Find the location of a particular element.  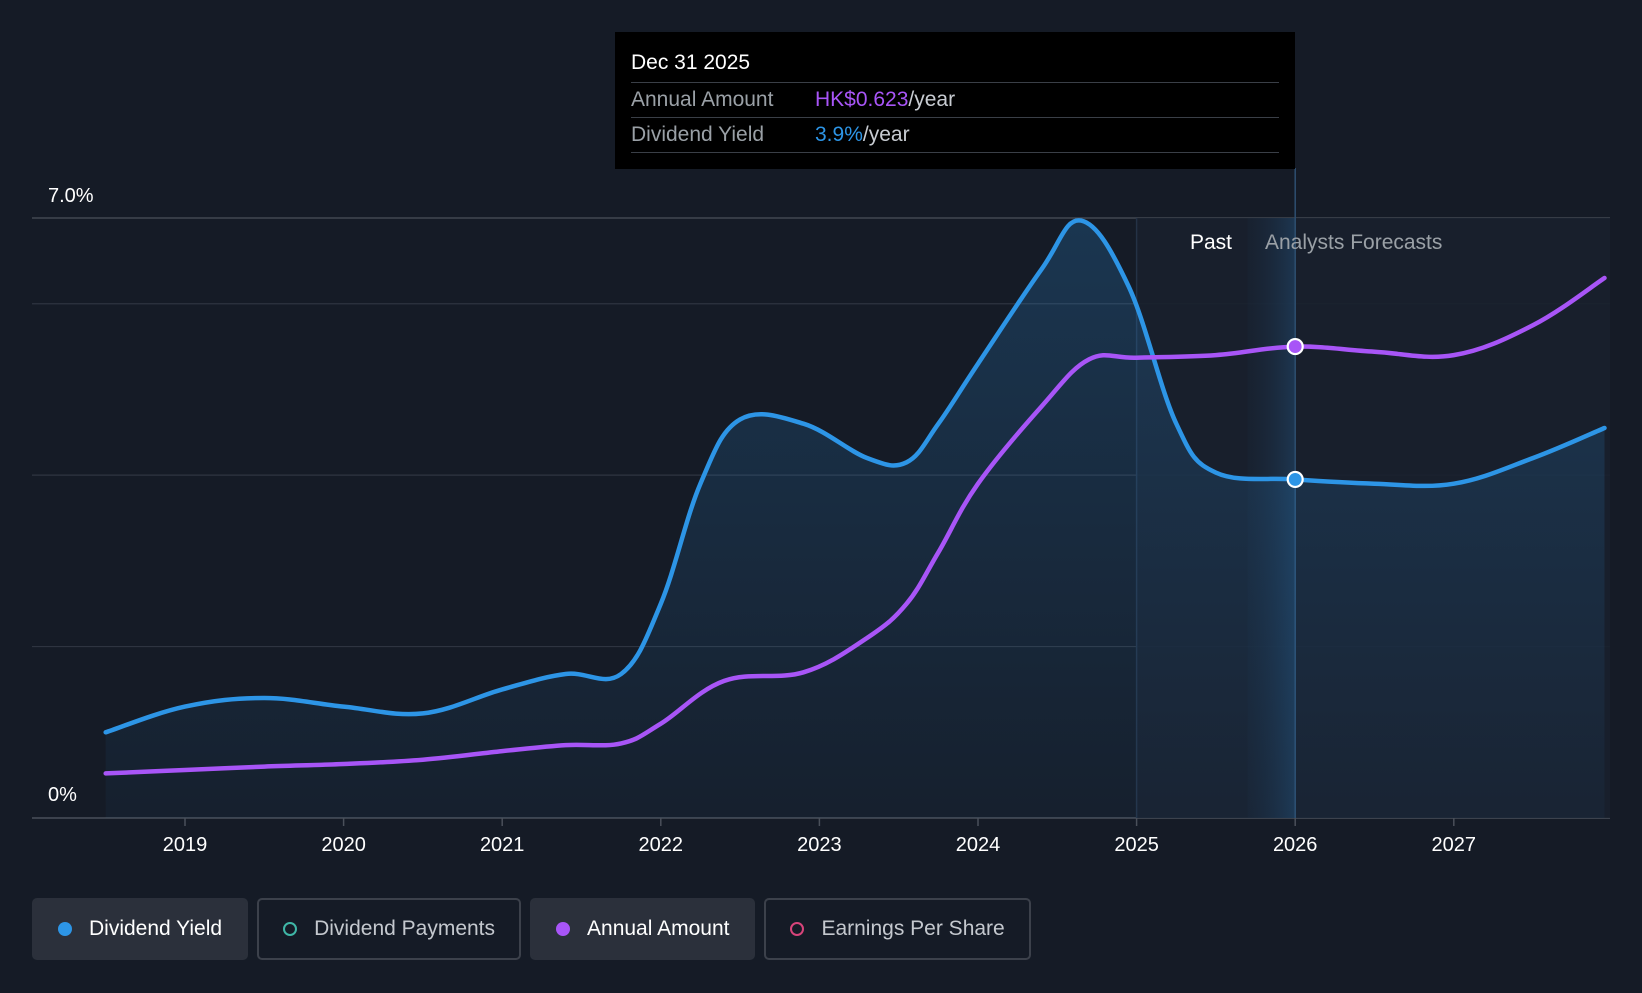

legend-earnings-per-share: Earnings Per Share is located at coordinates (897, 929).